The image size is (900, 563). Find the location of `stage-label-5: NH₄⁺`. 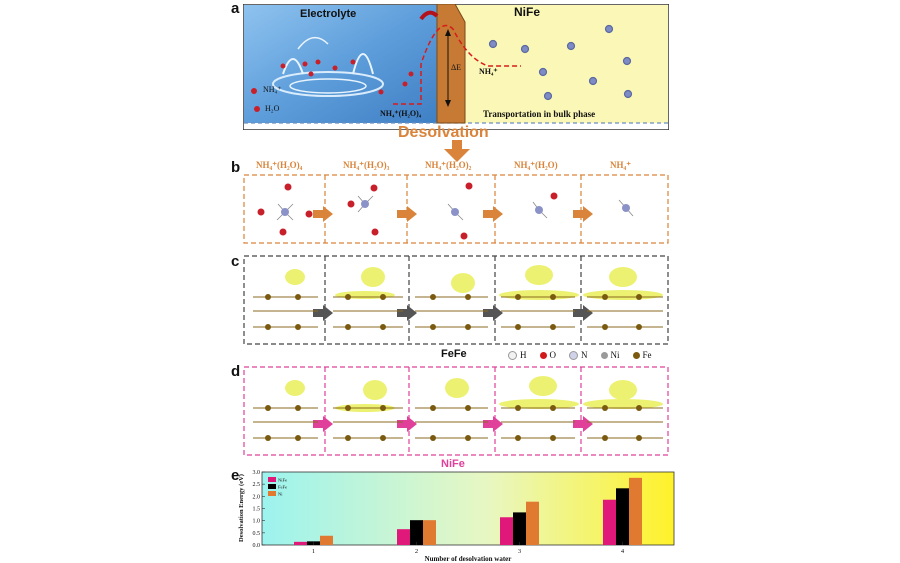

stage-label-5: NH₄⁺ is located at coordinates (620, 165).